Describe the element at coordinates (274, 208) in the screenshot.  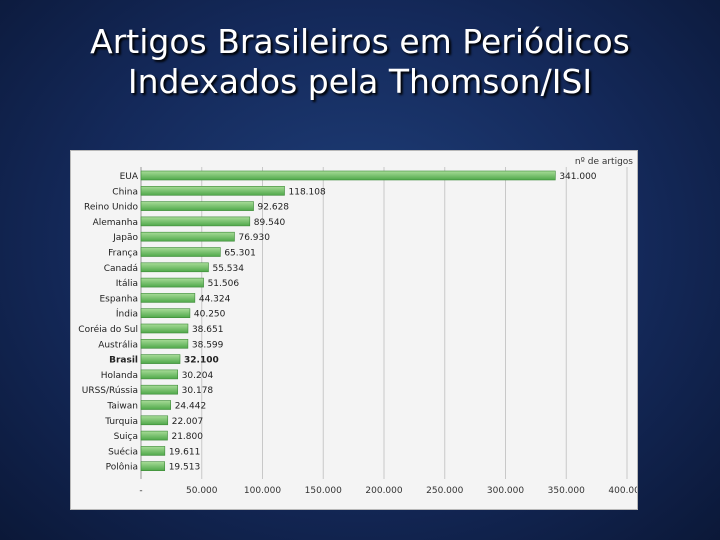
I see `value-label: 92.628` at that location.